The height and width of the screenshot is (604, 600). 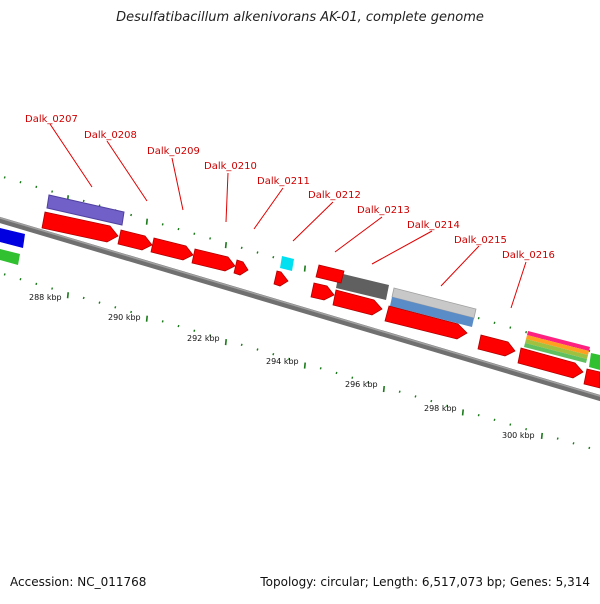 What do you see at coordinates (433, 225) in the screenshot?
I see `gene-label: Dalk_0214` at bounding box center [433, 225].